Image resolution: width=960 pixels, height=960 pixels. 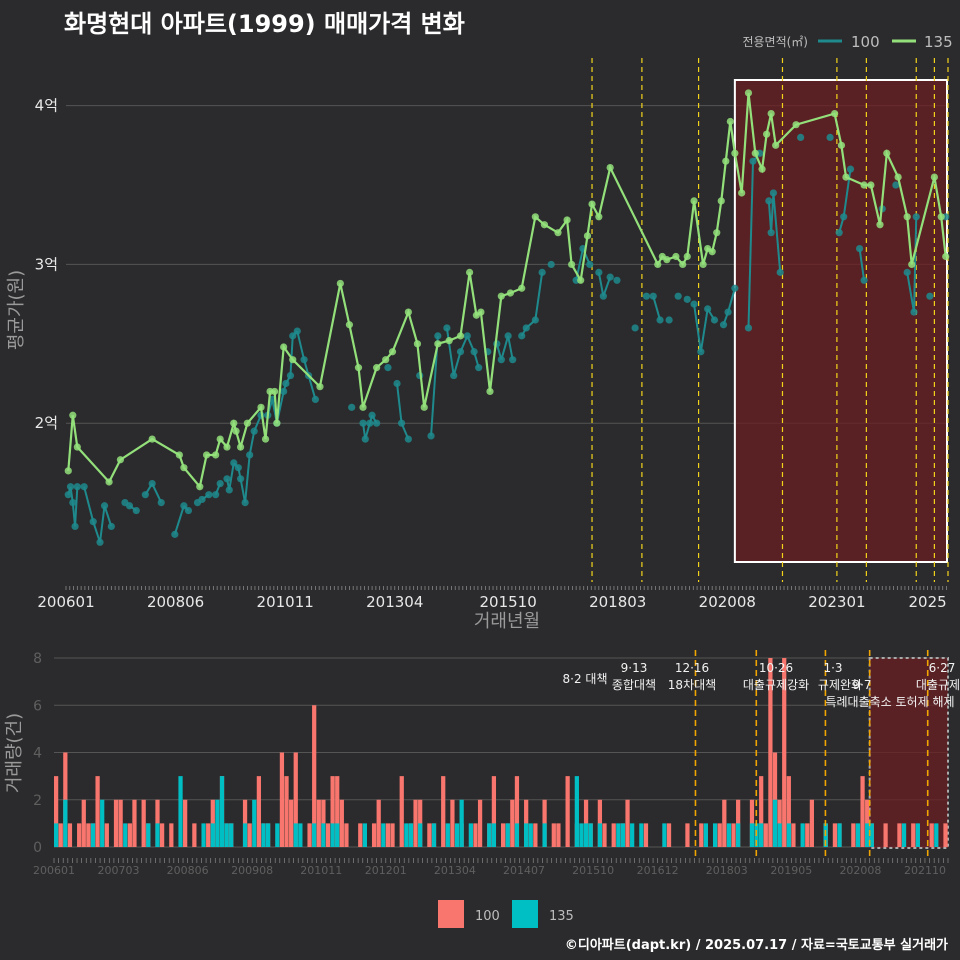 I want to click on y-axis-title: 평균가(원), so click(x=16, y=310).